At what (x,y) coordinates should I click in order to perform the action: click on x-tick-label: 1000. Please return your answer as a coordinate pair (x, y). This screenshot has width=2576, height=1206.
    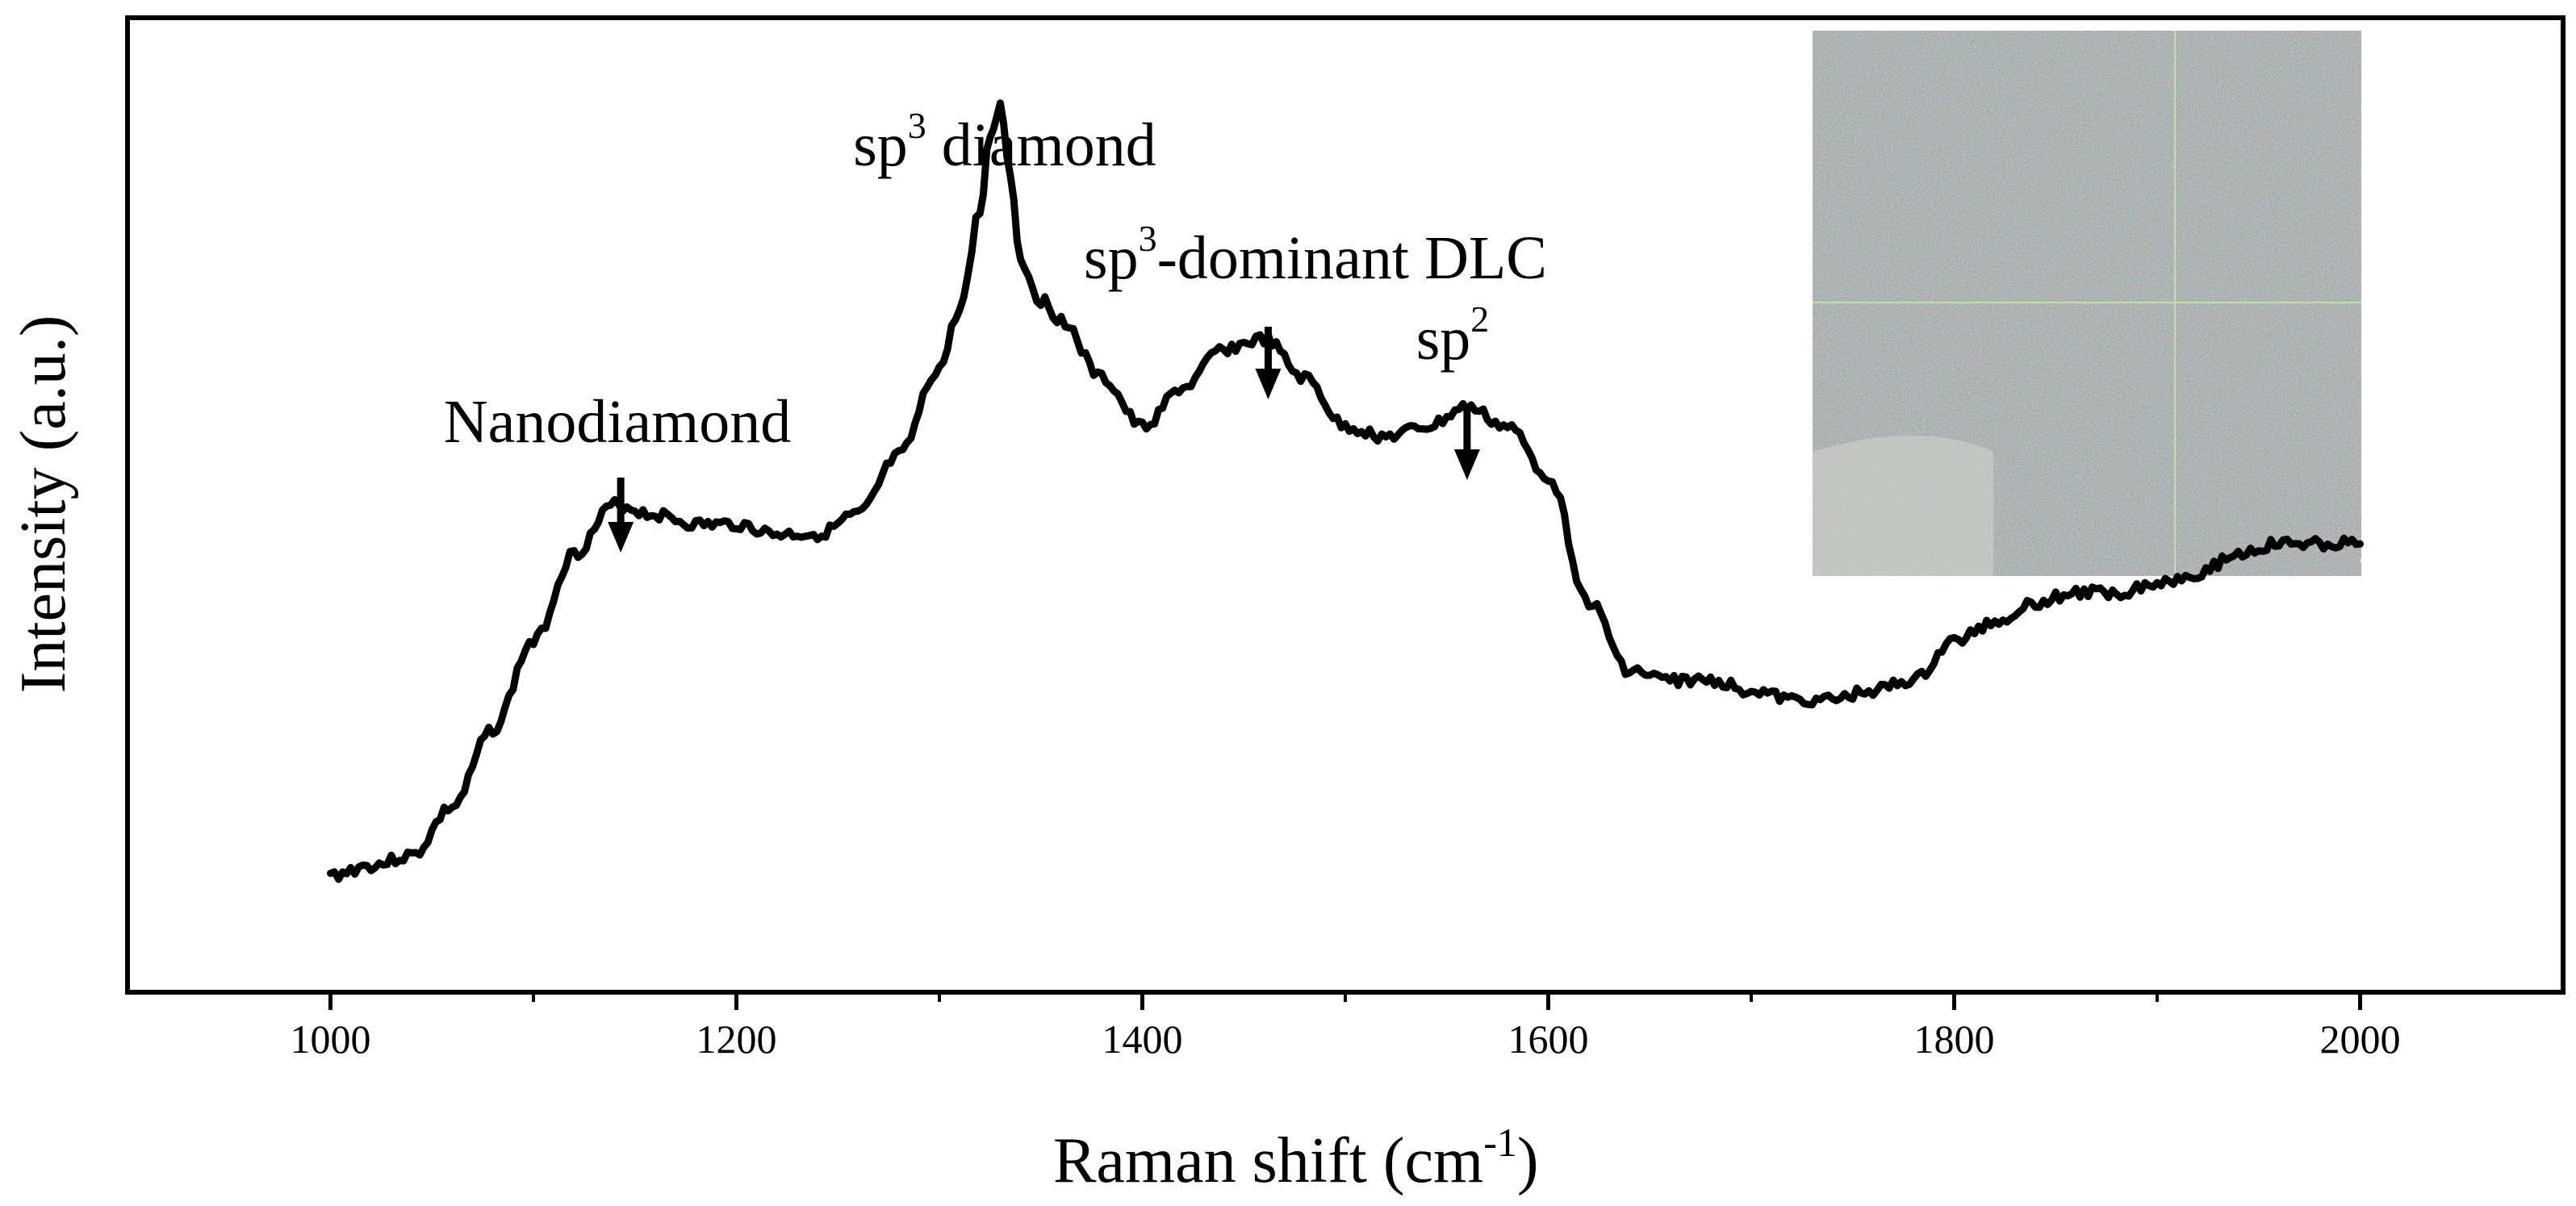
    Looking at the image, I should click on (331, 1039).